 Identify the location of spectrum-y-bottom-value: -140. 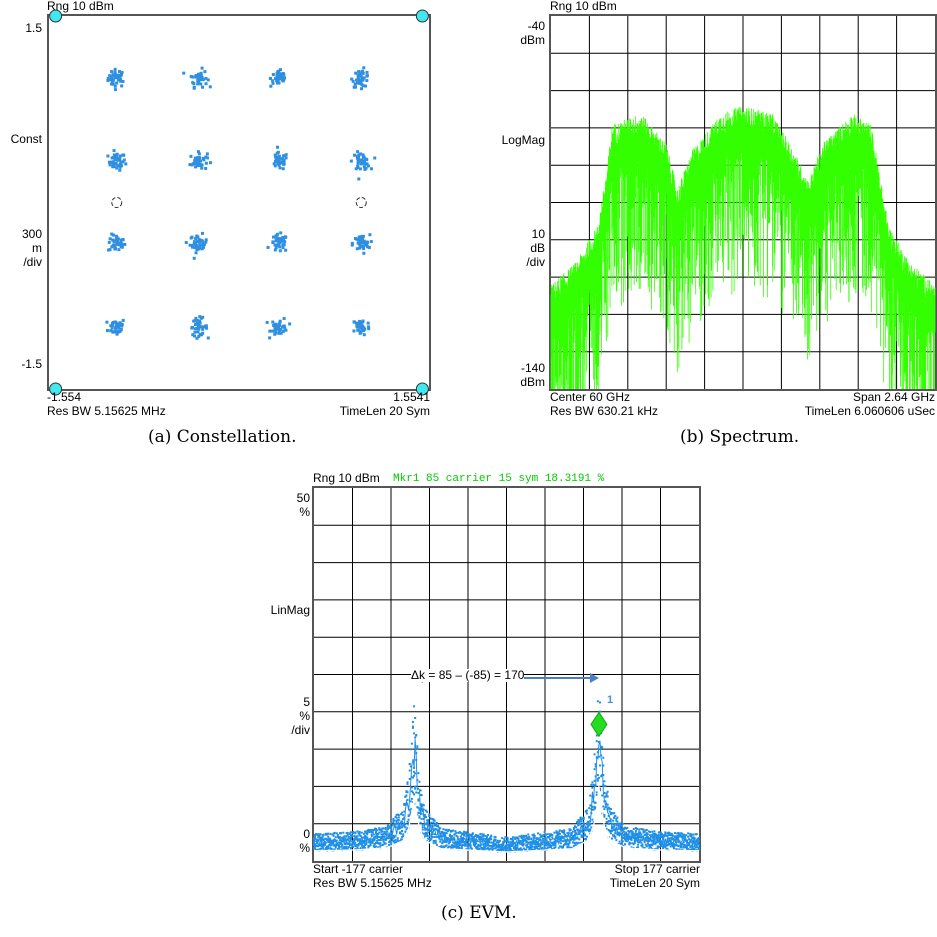
(520, 368).